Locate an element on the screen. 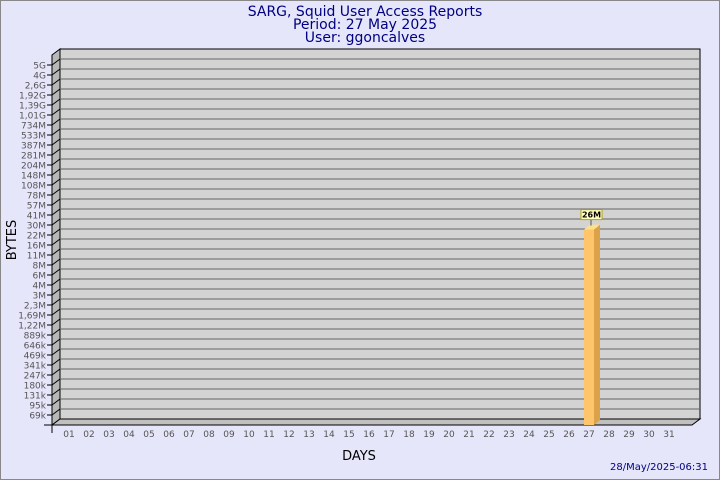 This screenshot has height=480, width=720. floor is located at coordinates (376, 422).